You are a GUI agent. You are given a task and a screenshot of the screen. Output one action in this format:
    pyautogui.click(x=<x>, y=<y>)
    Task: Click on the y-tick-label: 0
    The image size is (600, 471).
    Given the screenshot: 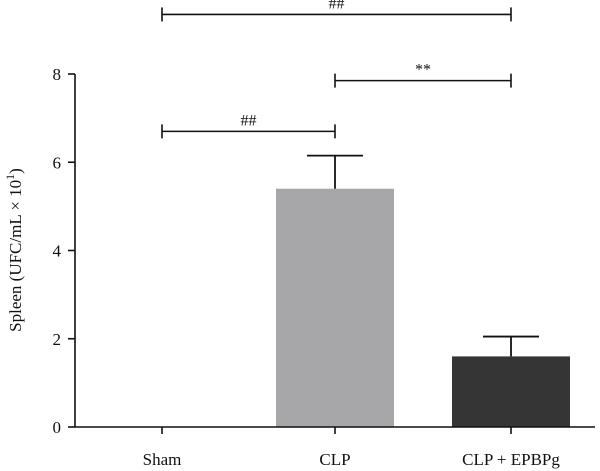 What is the action you would take?
    pyautogui.click(x=57, y=427)
    